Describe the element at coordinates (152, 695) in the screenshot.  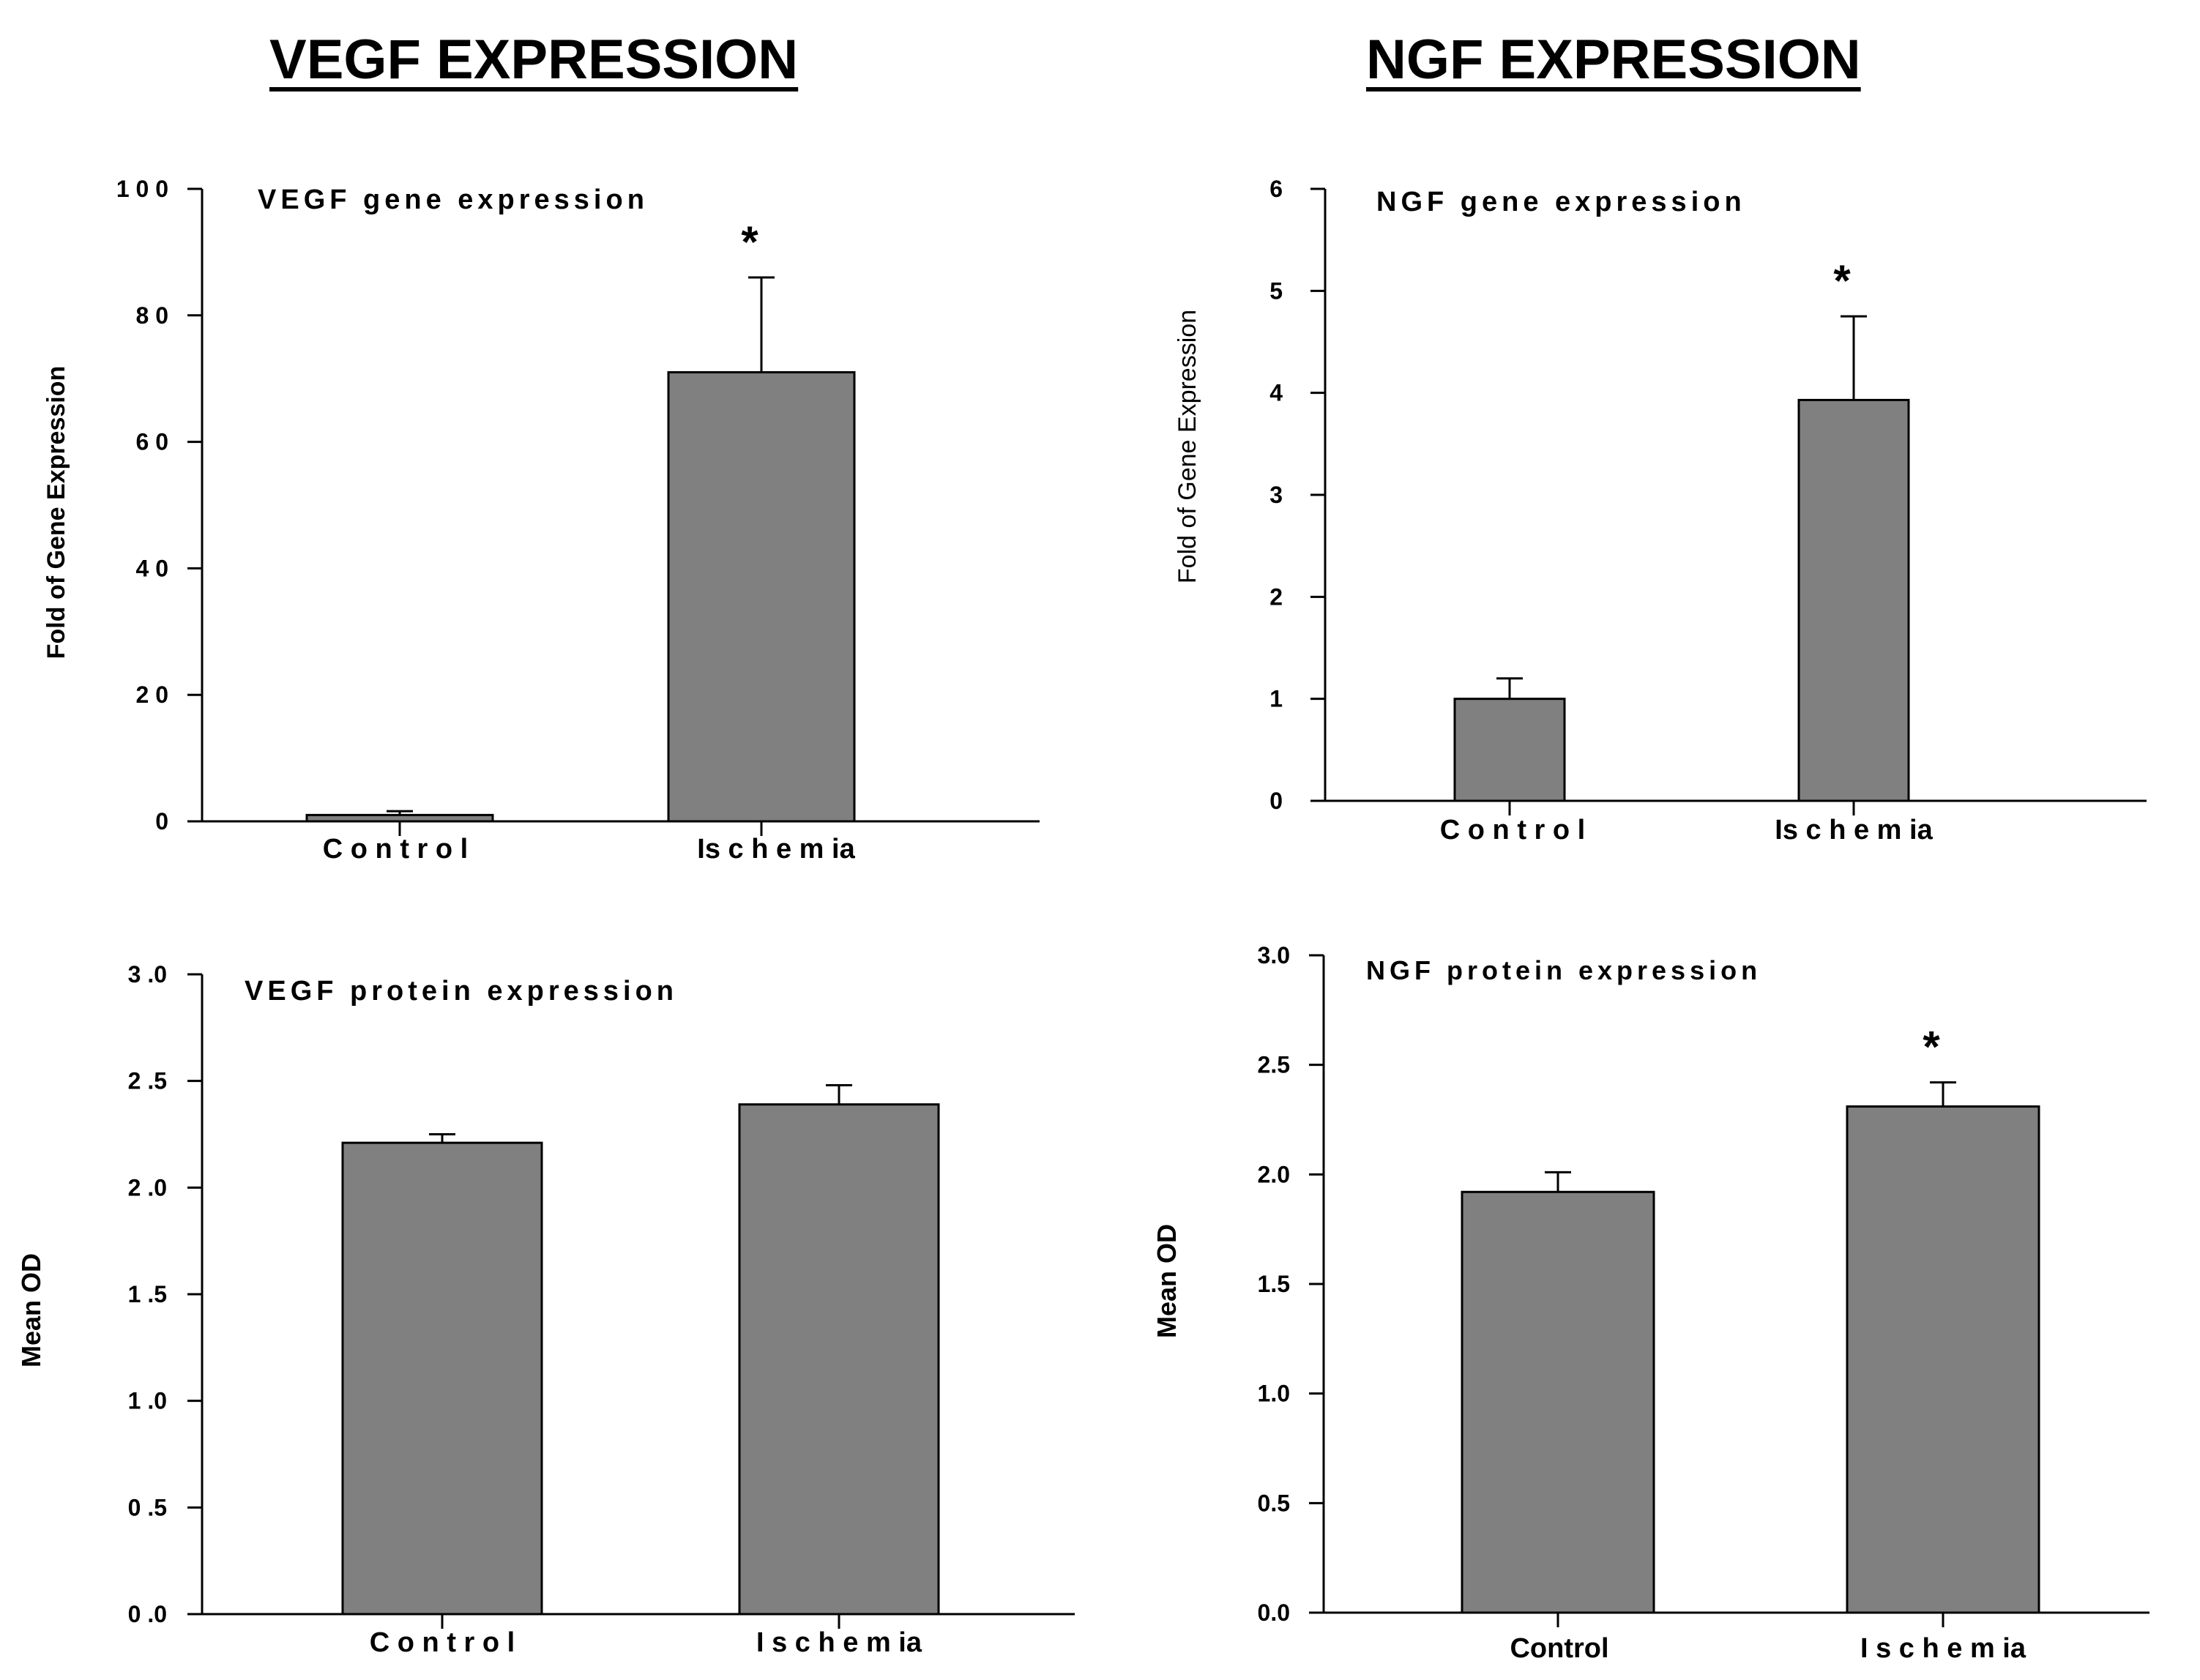
I see `y-tick-label: 2 0` at that location.